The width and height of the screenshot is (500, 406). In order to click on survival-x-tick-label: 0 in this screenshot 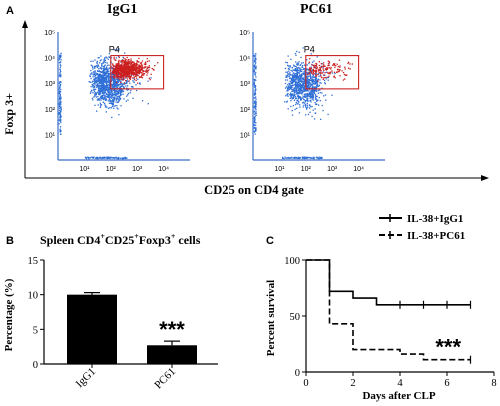, I will do `click(305, 383)`.